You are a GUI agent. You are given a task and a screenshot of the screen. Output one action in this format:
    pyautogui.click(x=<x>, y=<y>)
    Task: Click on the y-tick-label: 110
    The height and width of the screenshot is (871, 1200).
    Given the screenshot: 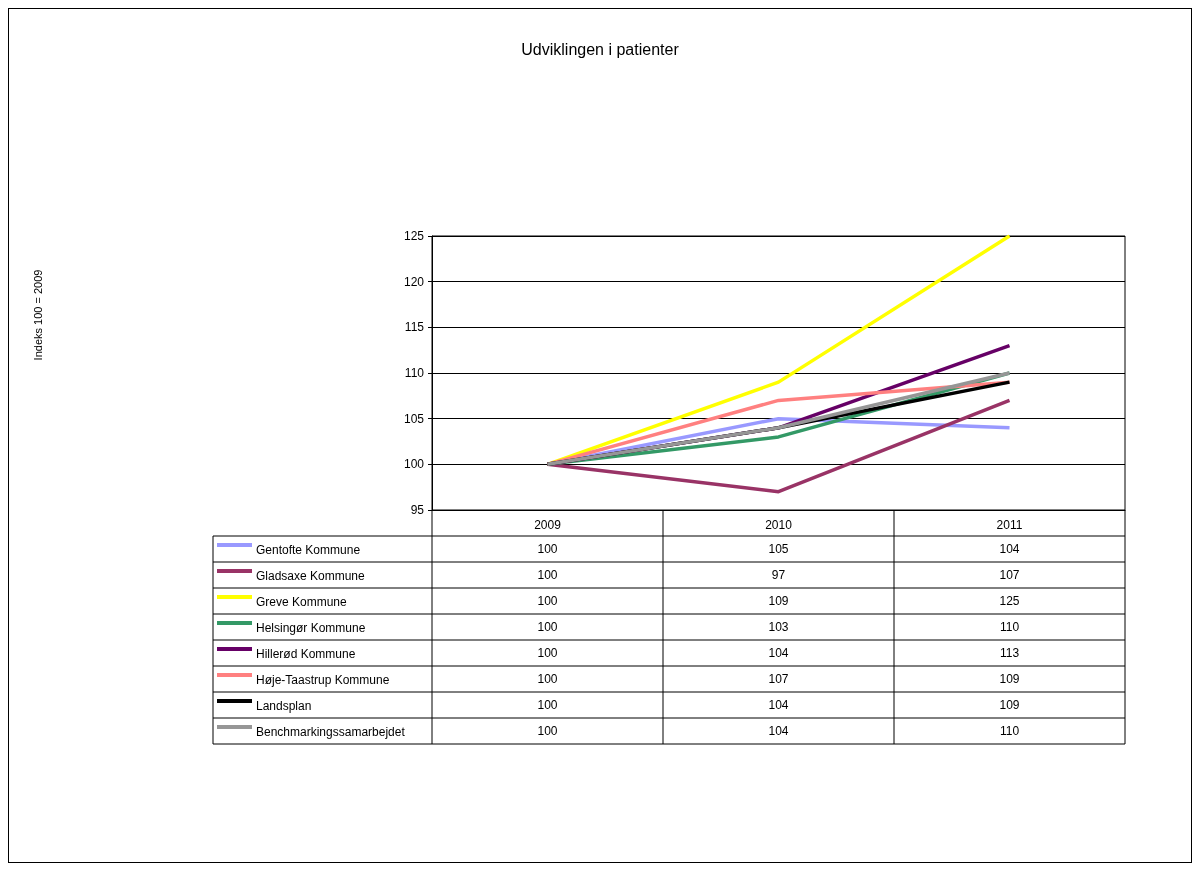 What is the action you would take?
    pyautogui.click(x=414, y=373)
    